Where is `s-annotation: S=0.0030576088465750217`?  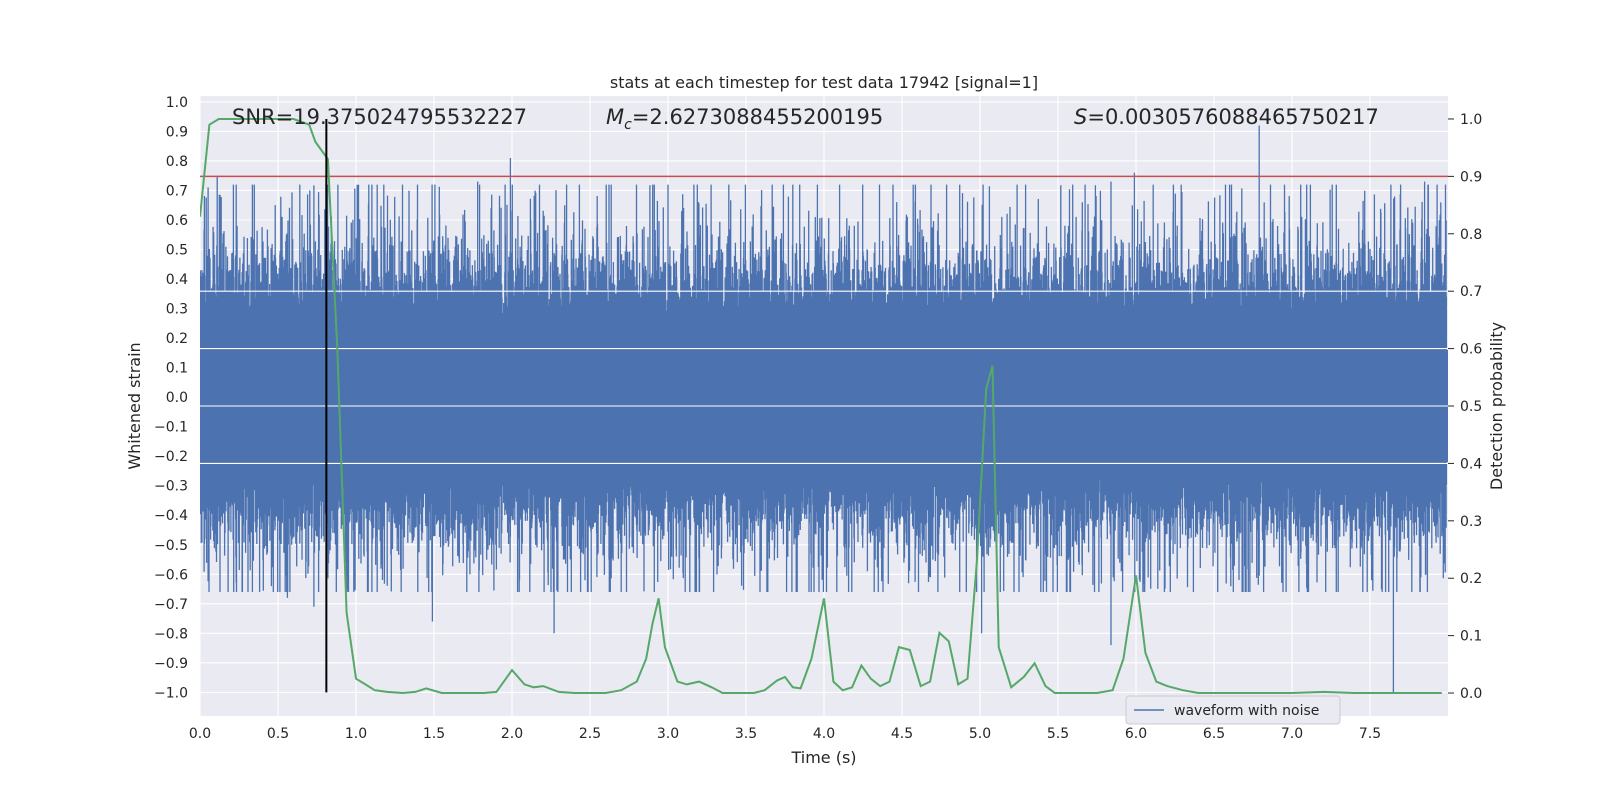
s-annotation: S=0.0030576088465750217 is located at coordinates (1226, 117).